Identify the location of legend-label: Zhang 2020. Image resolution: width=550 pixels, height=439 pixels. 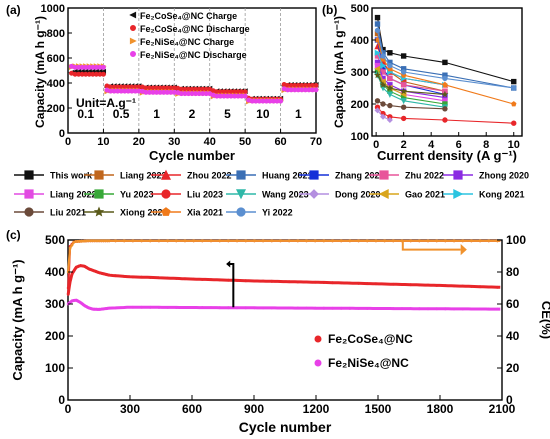
(360, 176).